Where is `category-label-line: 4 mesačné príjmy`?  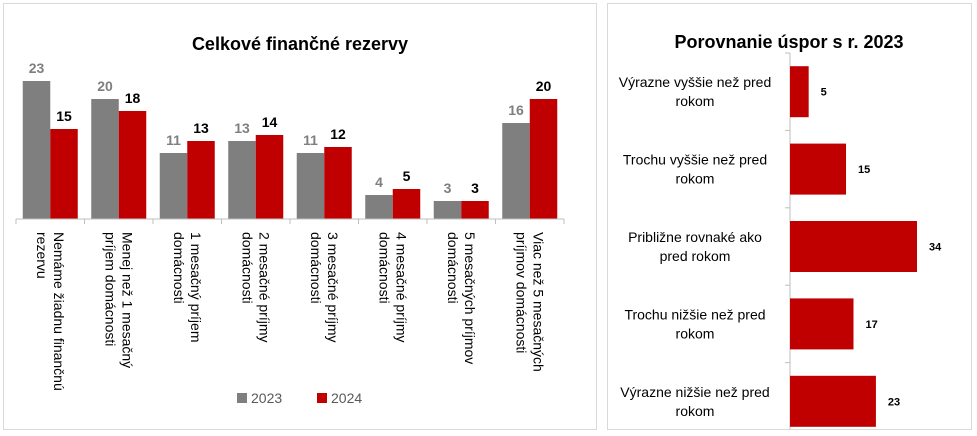 category-label-line: 4 mesačné príjmy is located at coordinates (401, 287).